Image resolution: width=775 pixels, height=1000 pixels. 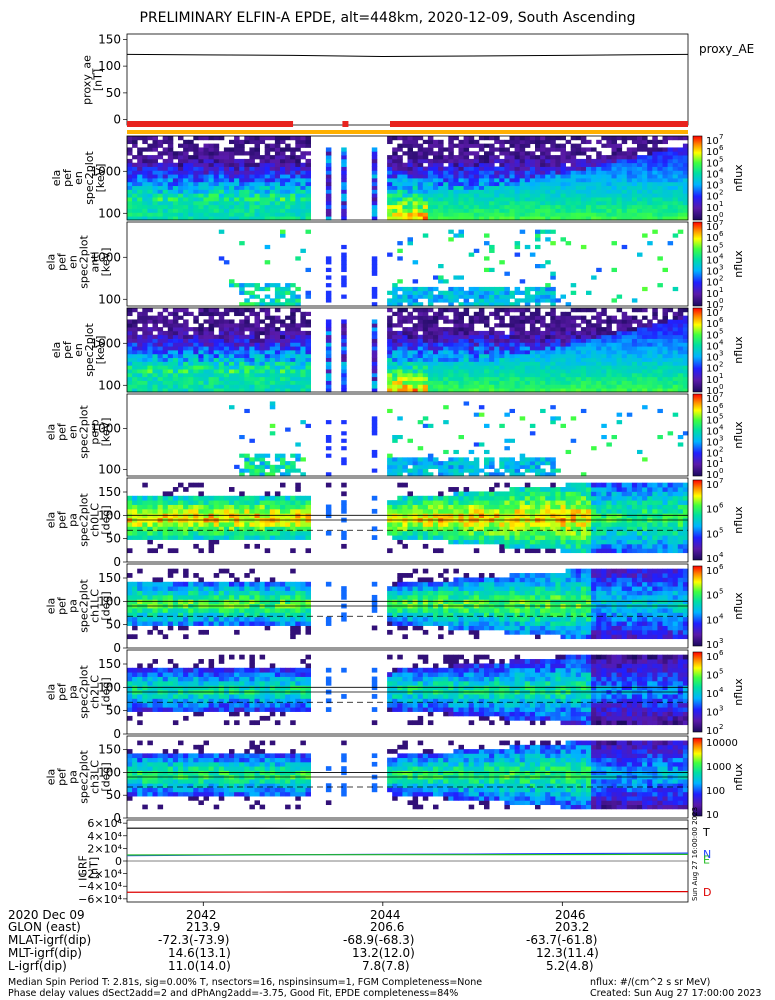 I want to click on spec-perp-cbar-exp: 0, so click(x=721, y=471).